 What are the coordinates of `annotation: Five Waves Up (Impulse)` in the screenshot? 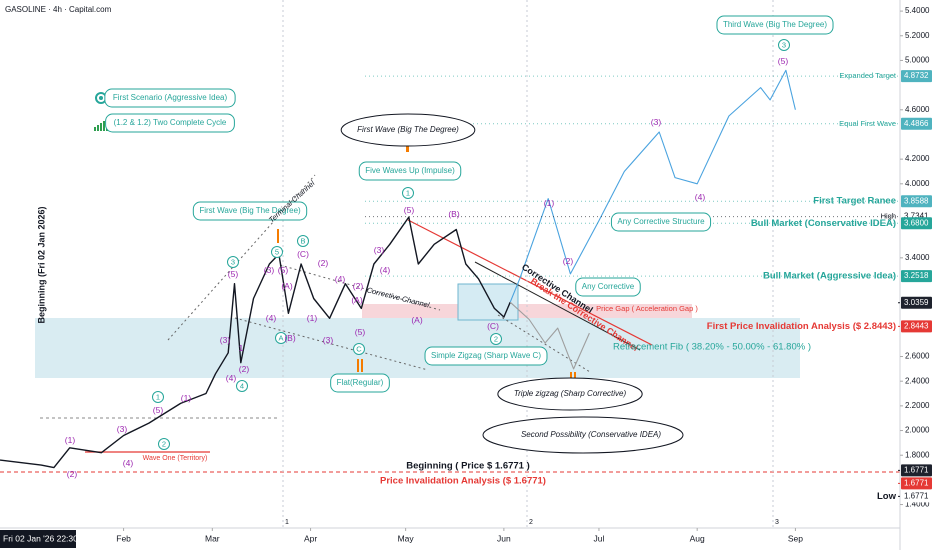 It's located at (410, 171).